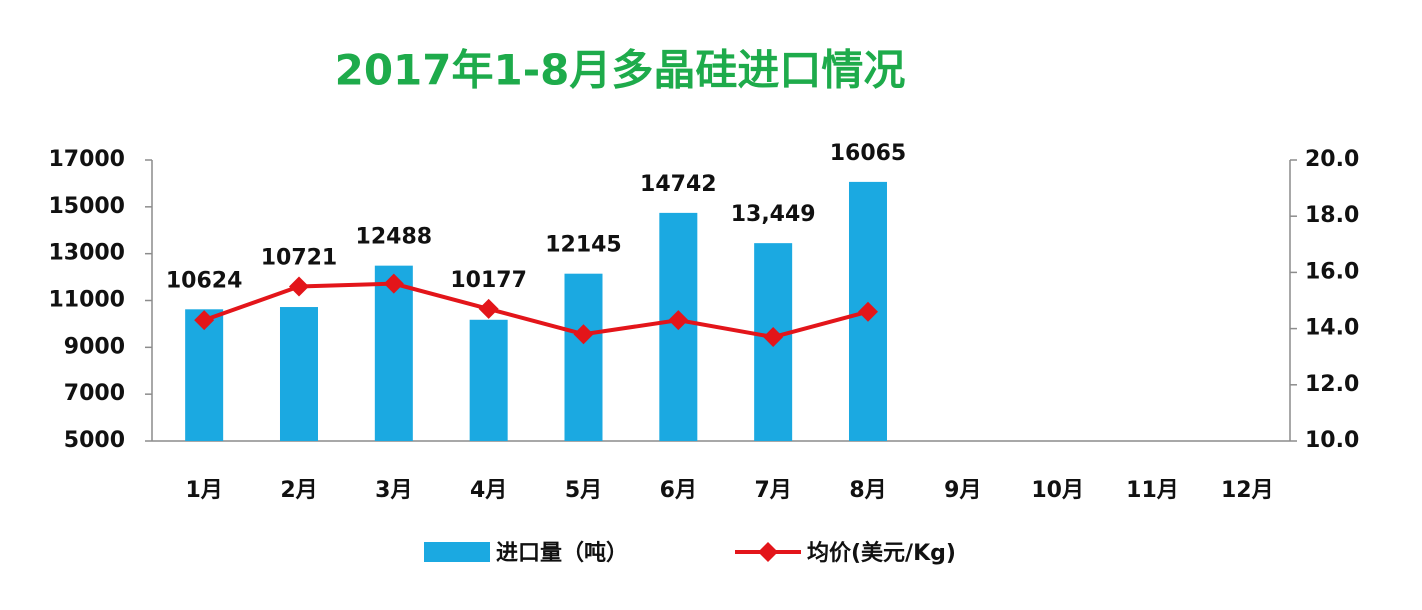 This screenshot has width=1422, height=610. I want to click on legend-label: 进口量（吨）, so click(562, 553).